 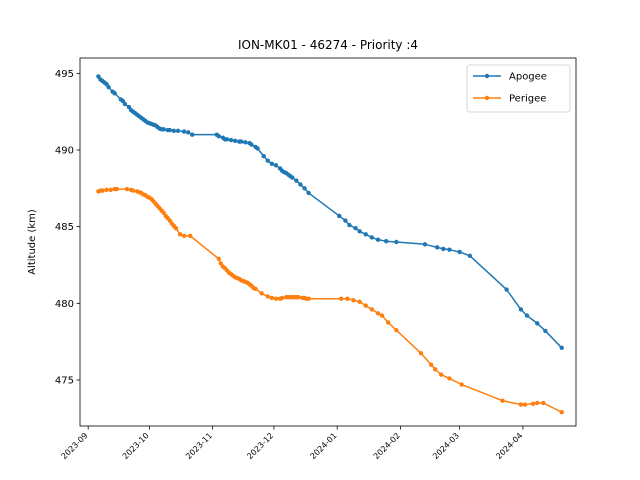 What do you see at coordinates (64, 227) in the screenshot?
I see `y-tick-label: 485` at bounding box center [64, 227].